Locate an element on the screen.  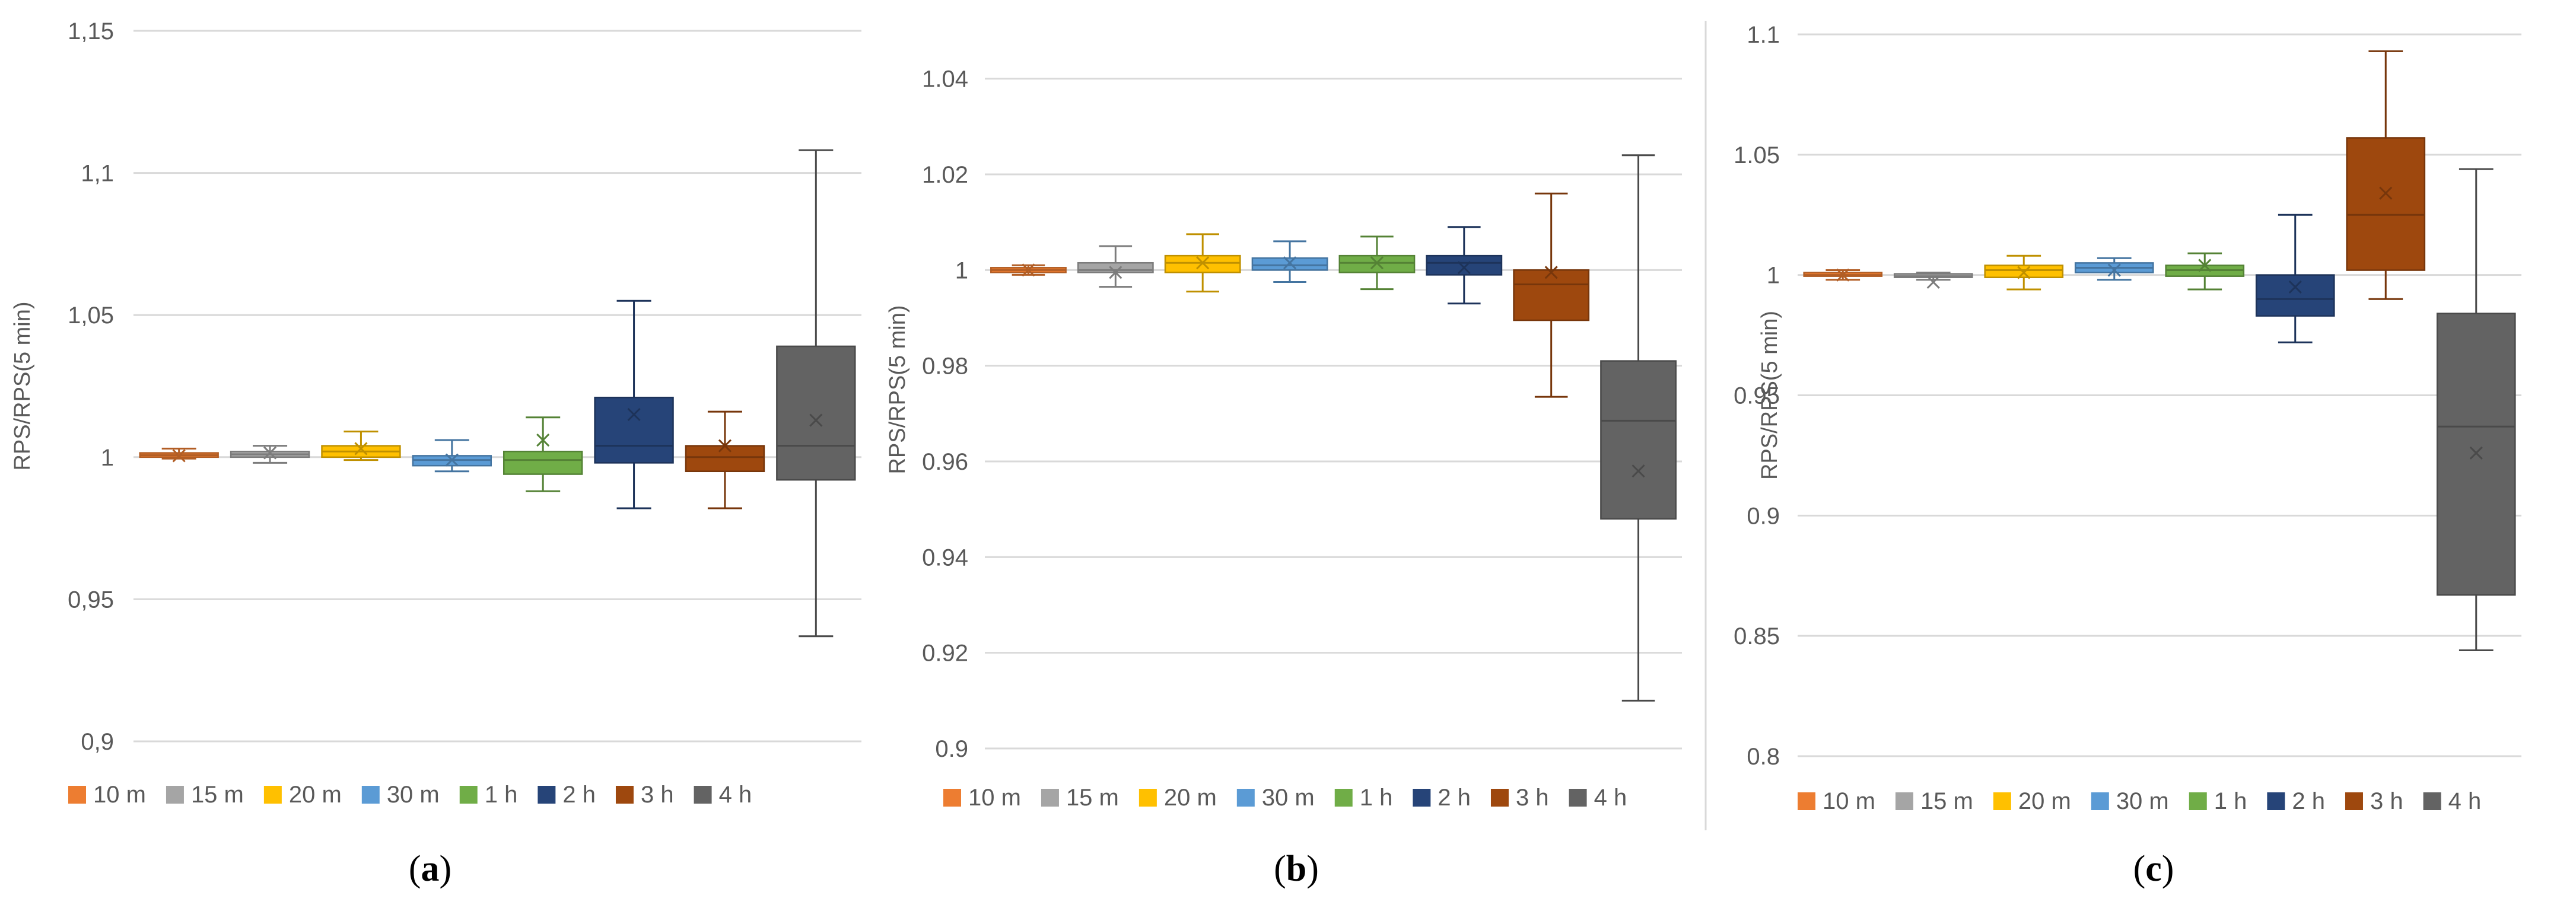
y-tick-label: 0.98 is located at coordinates (945, 366).